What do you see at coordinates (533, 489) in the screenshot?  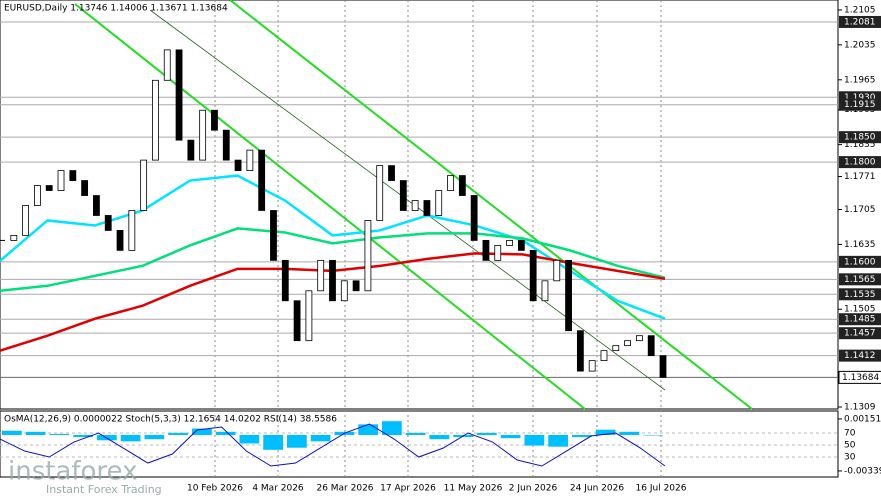 I see `x-tick-label: 2 Jun 2026` at bounding box center [533, 489].